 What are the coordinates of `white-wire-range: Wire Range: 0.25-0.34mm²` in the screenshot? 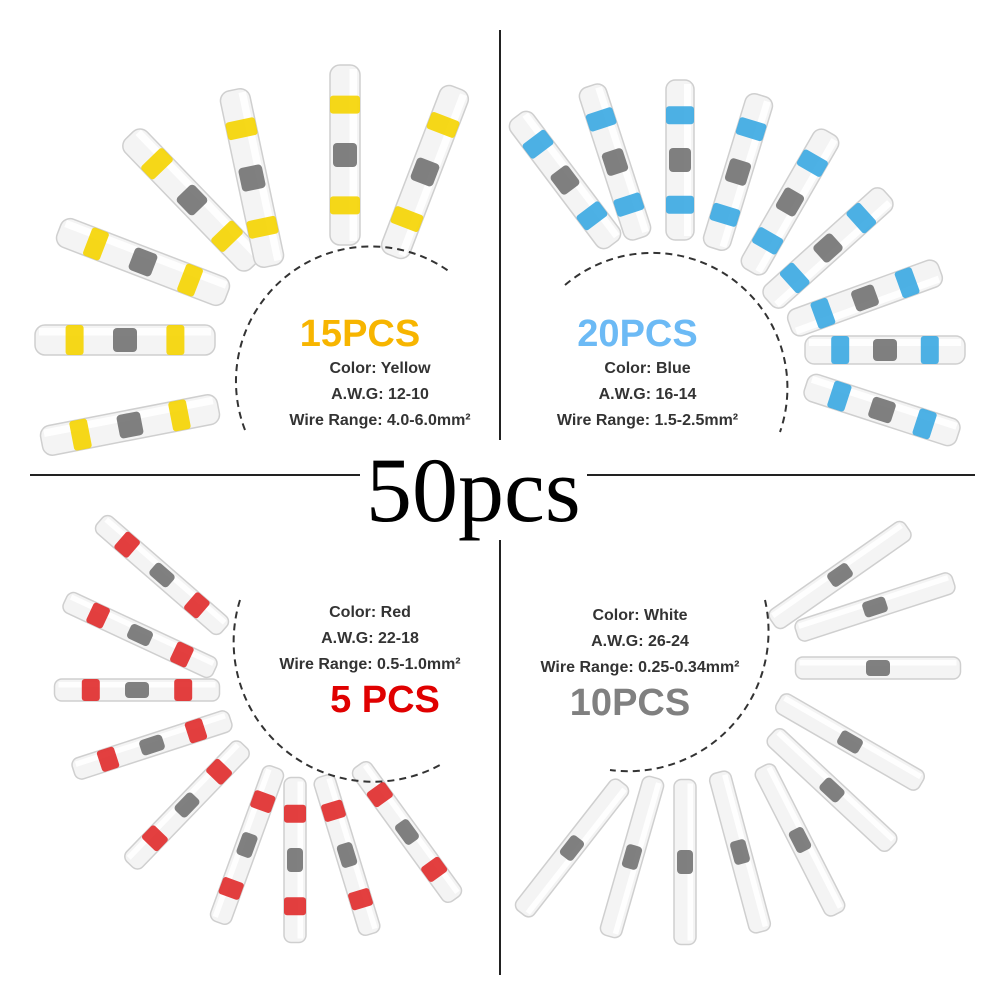 It's located at (640, 667).